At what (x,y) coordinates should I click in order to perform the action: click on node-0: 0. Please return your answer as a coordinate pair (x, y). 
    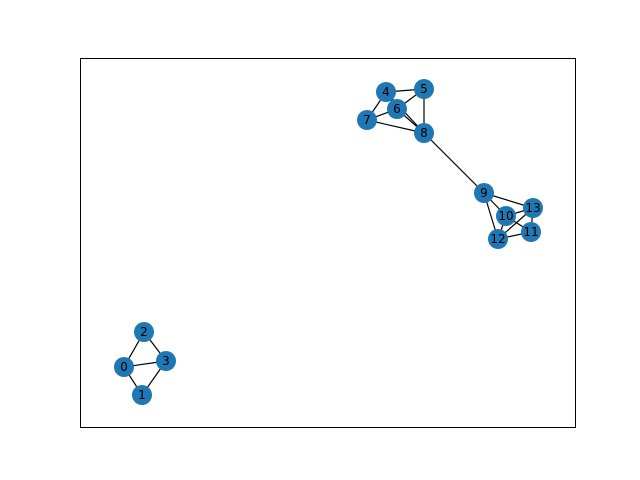
    Looking at the image, I should click on (124, 367).